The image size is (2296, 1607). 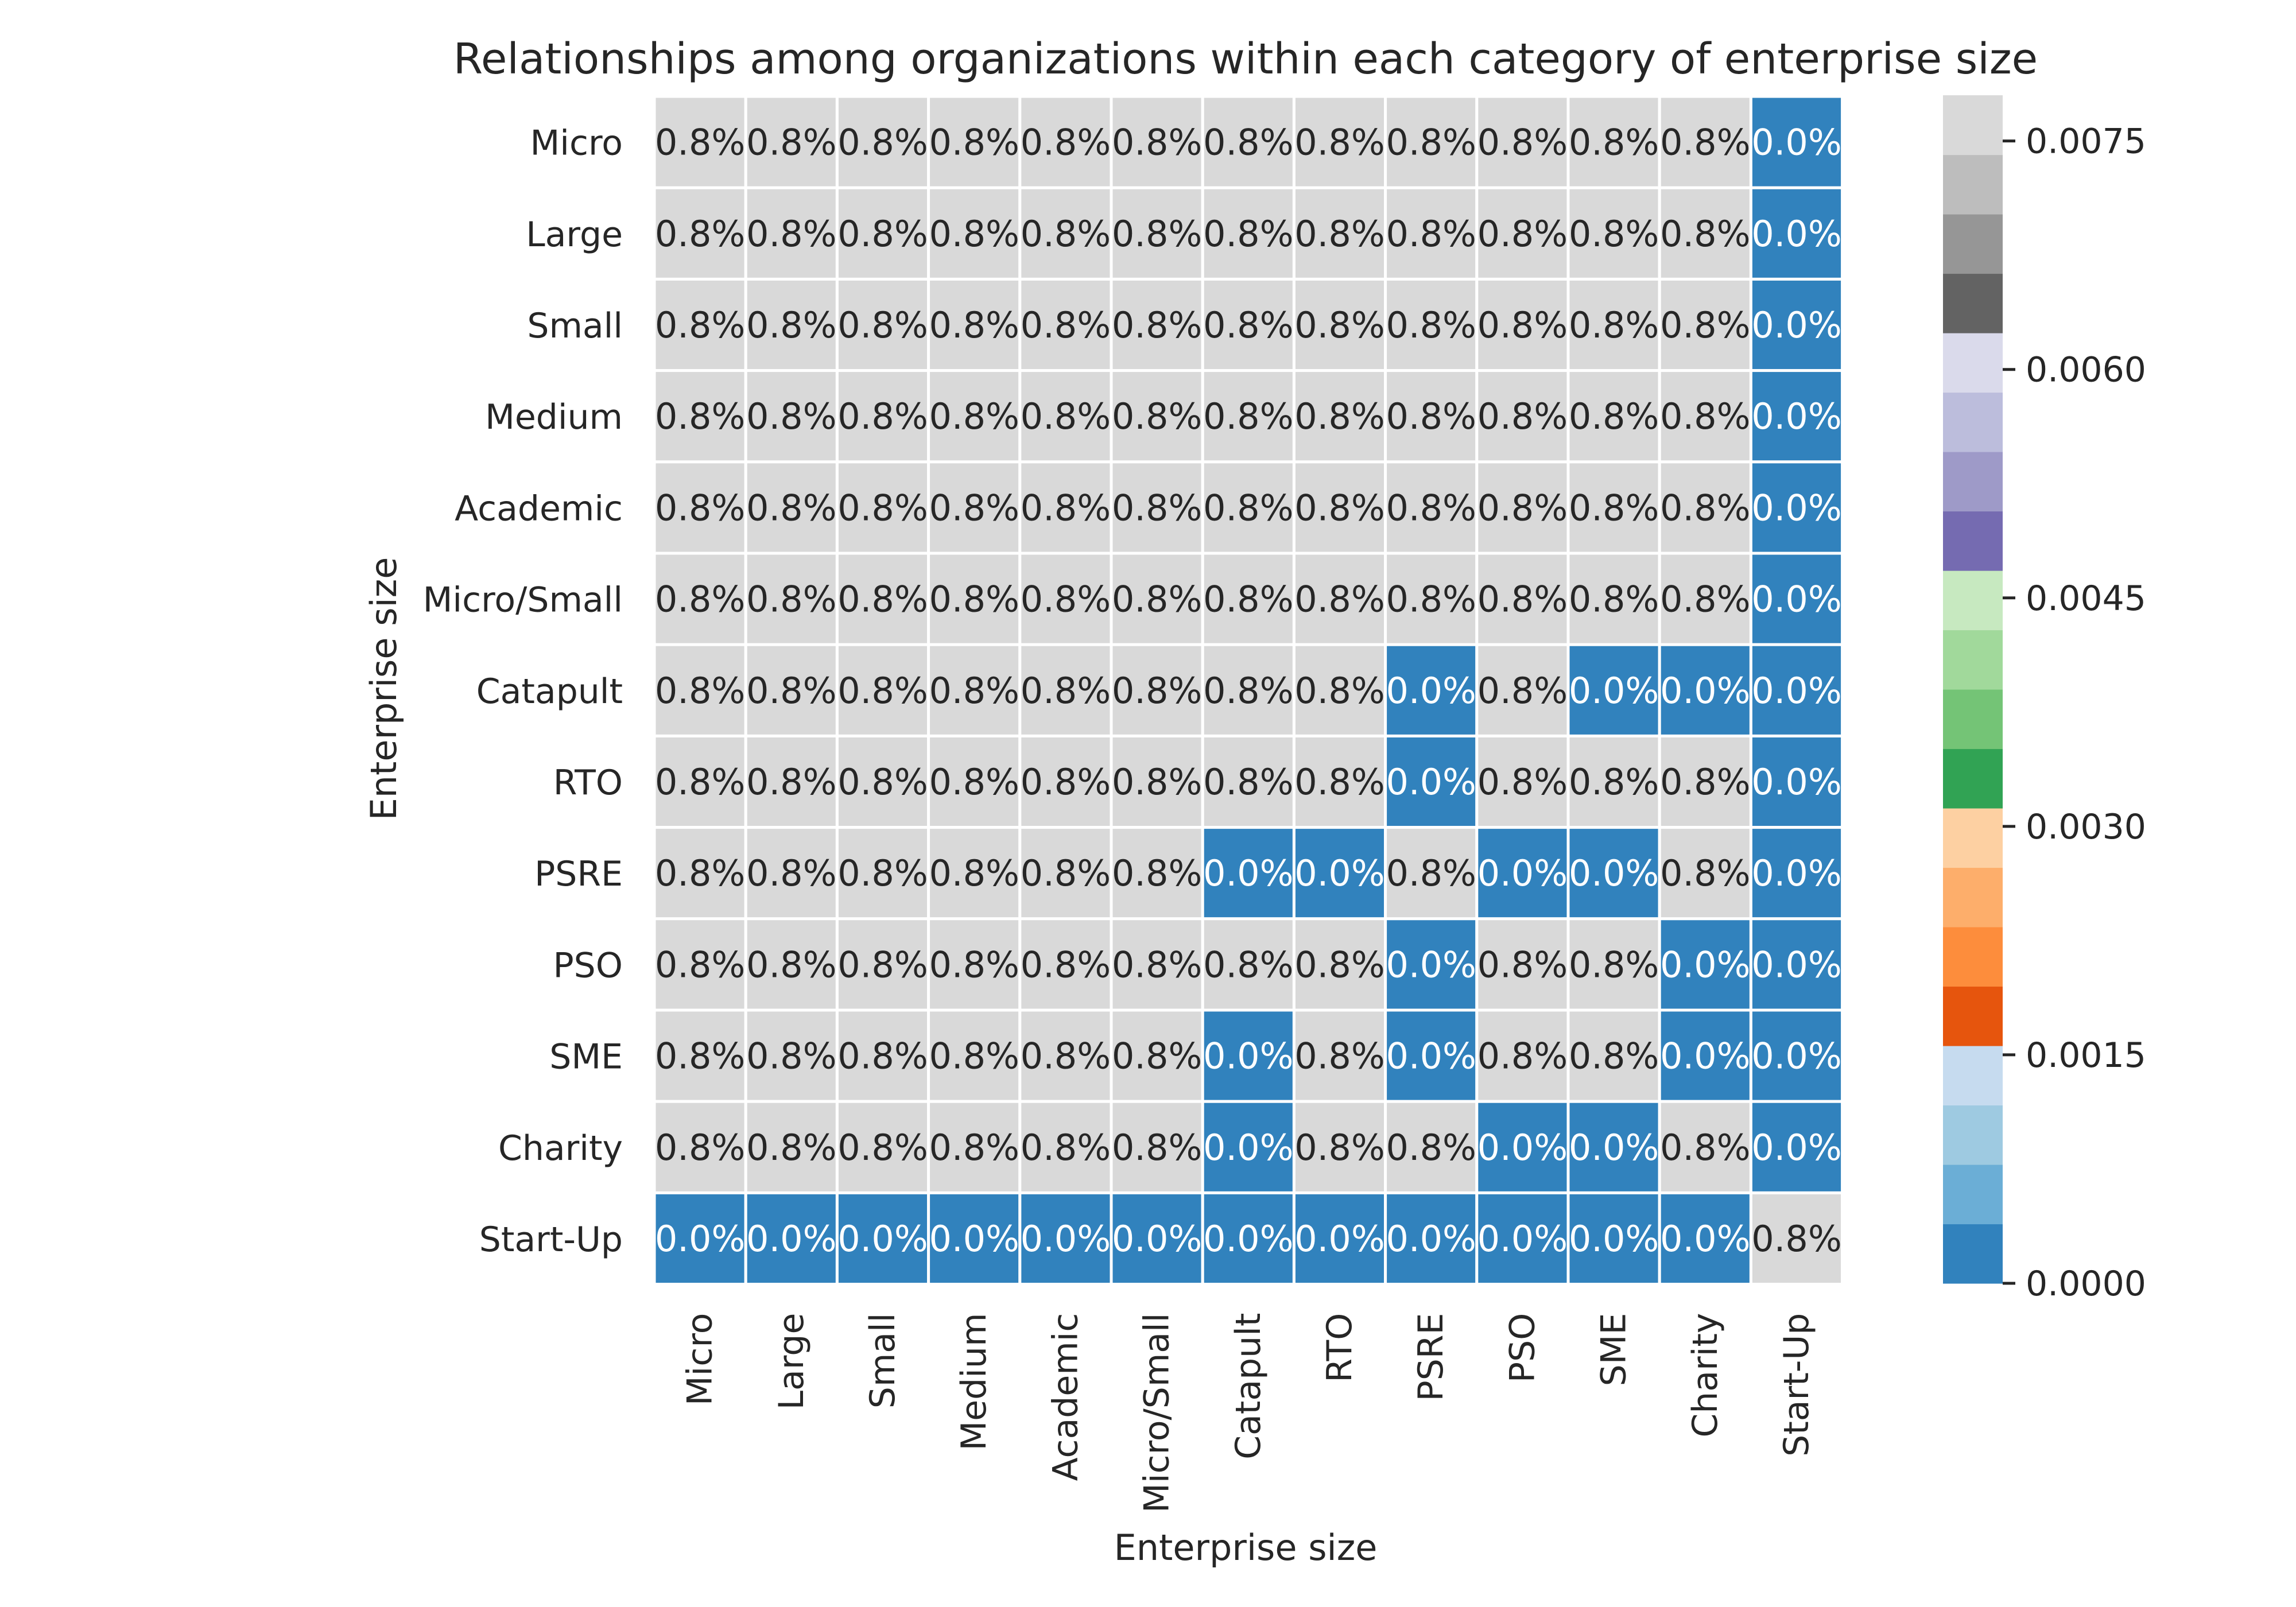 I want to click on colorbar-tick-label: 0.0060, so click(x=2086, y=370).